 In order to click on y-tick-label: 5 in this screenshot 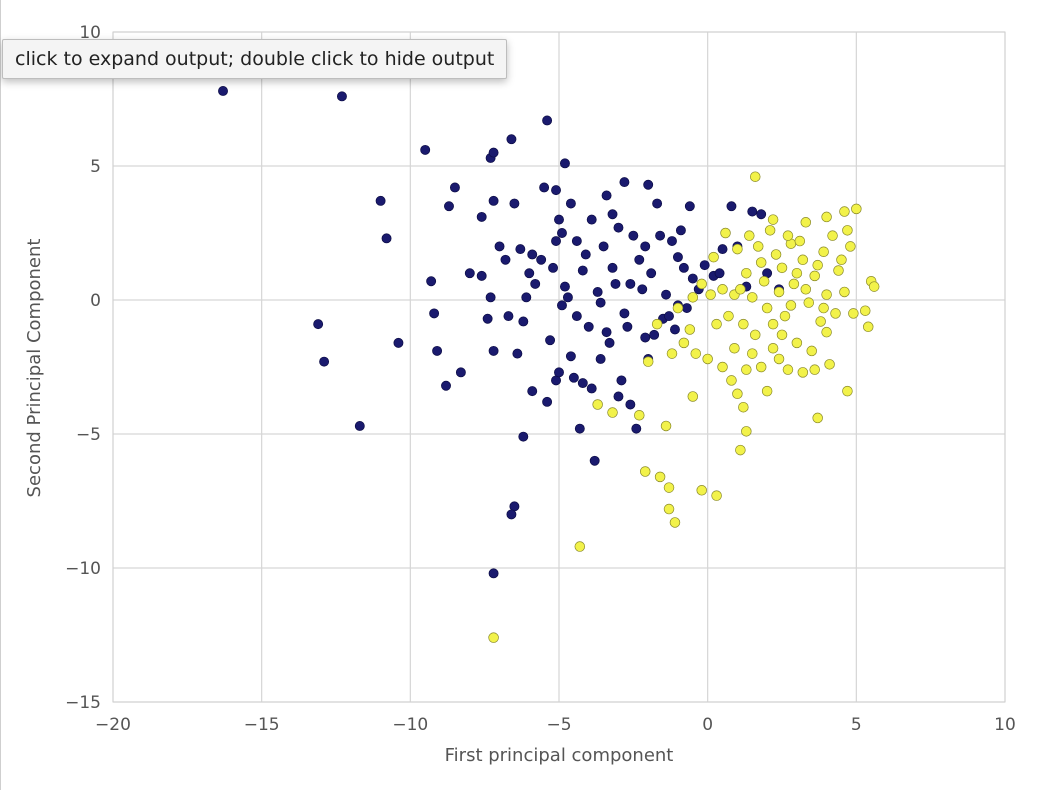, I will do `click(95, 167)`.